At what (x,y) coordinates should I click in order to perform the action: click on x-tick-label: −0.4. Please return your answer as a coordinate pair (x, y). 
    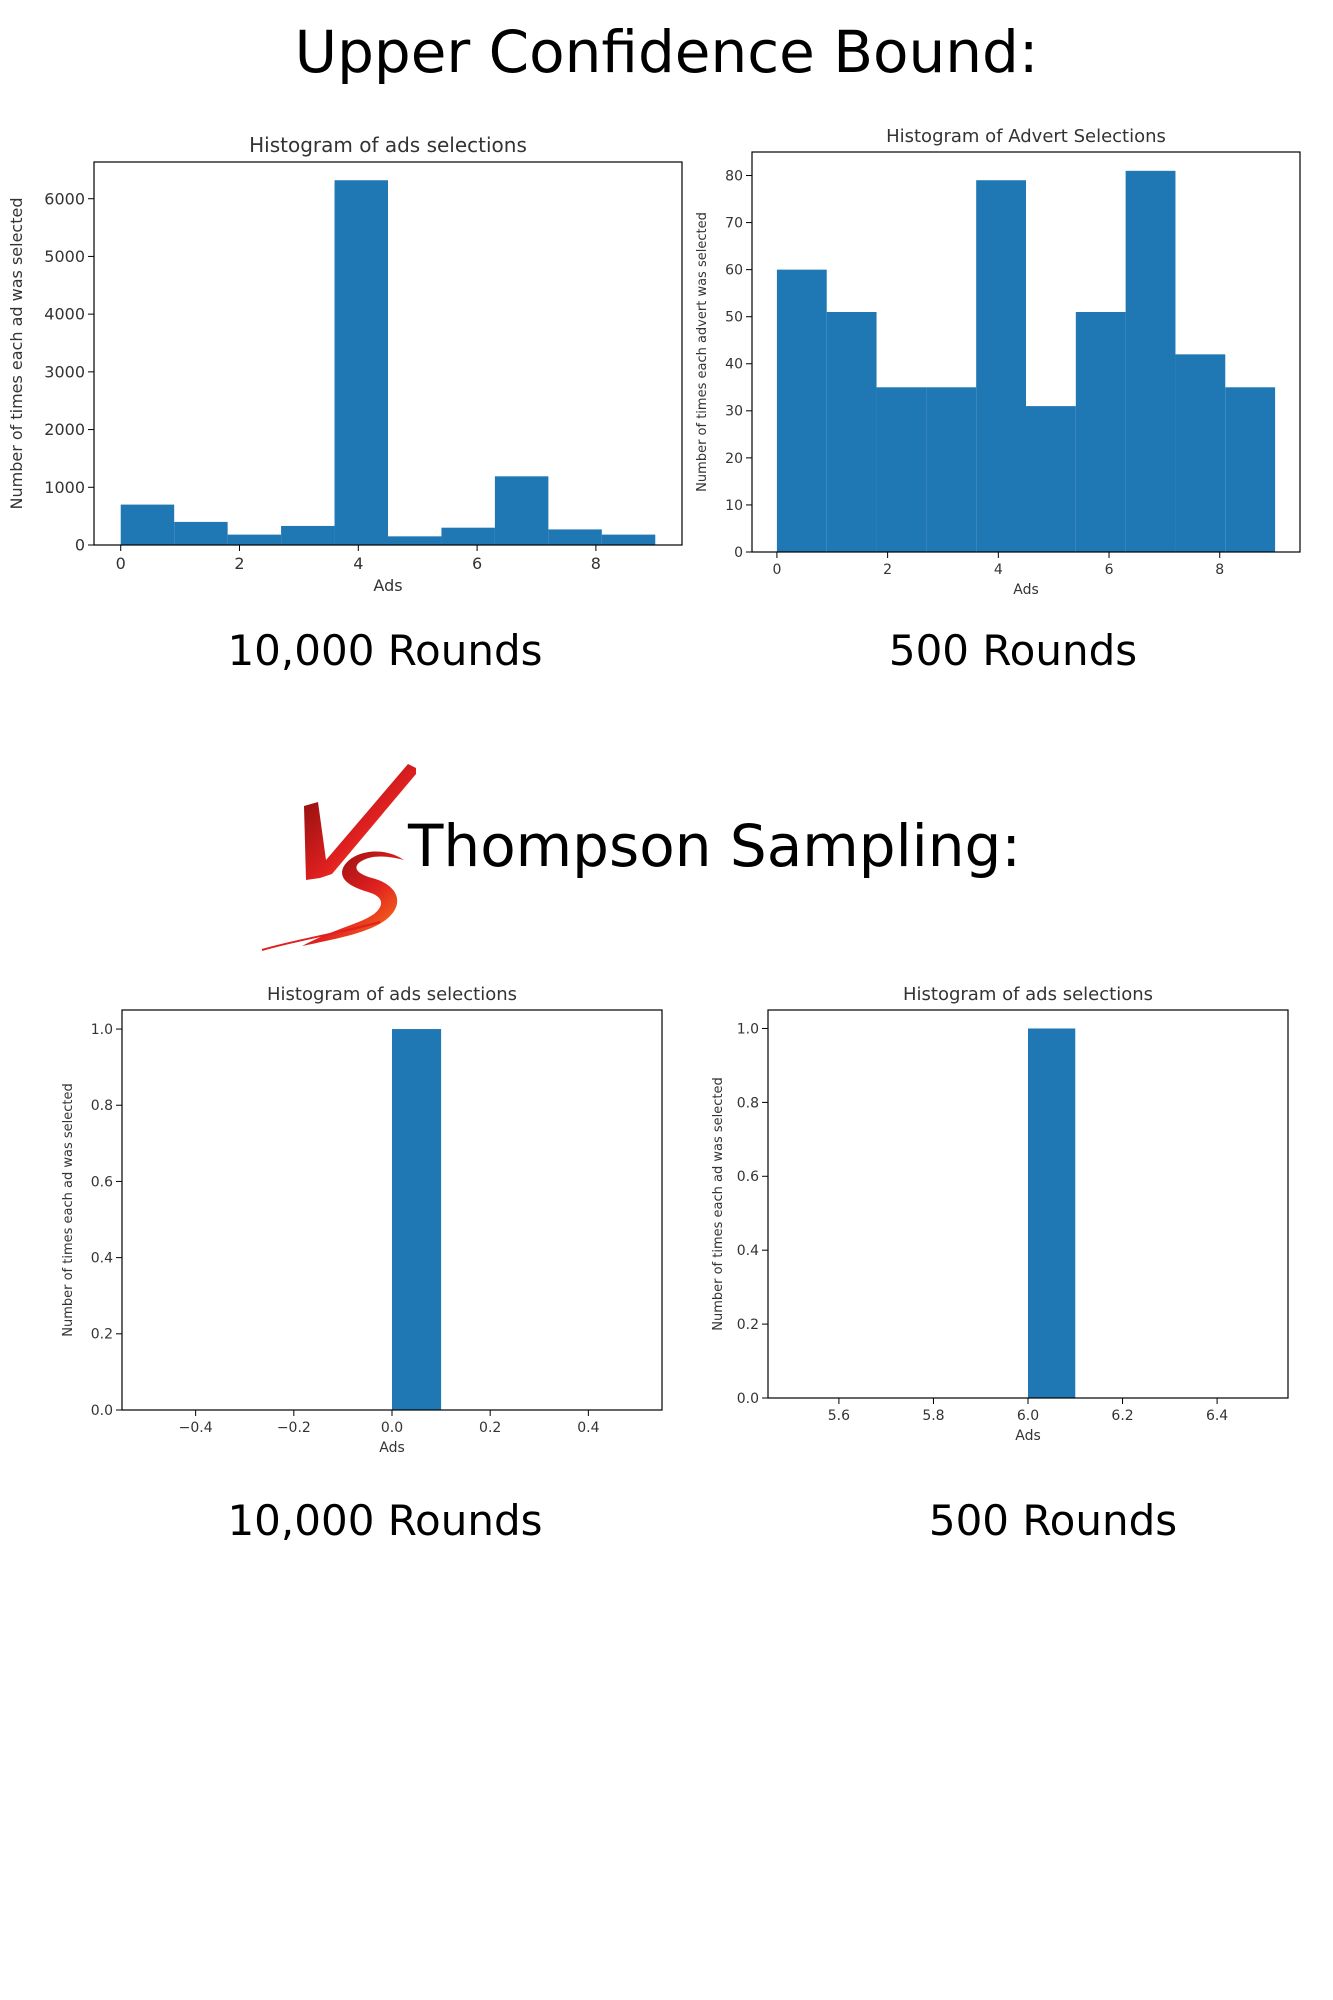
    Looking at the image, I should click on (196, 1428).